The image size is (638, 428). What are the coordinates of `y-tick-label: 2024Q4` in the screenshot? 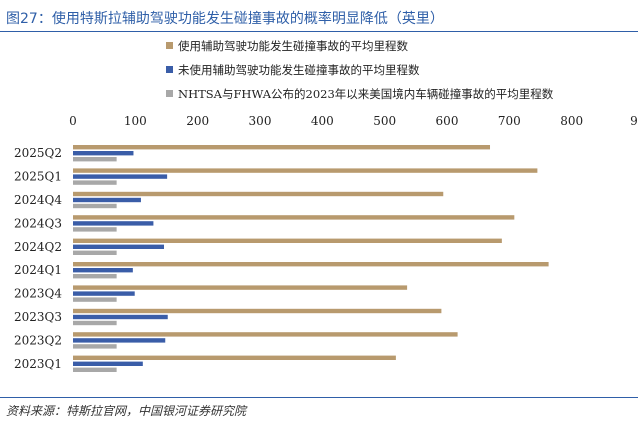 It's located at (38, 200).